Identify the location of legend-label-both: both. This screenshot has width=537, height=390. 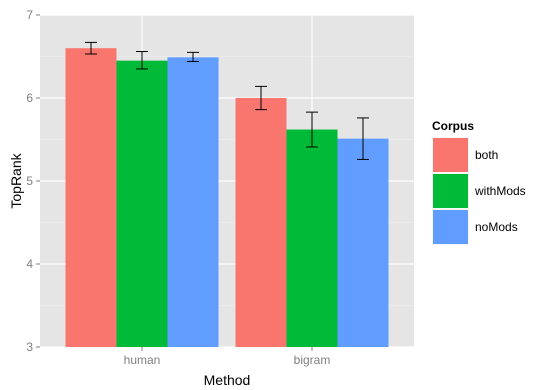
(486, 155).